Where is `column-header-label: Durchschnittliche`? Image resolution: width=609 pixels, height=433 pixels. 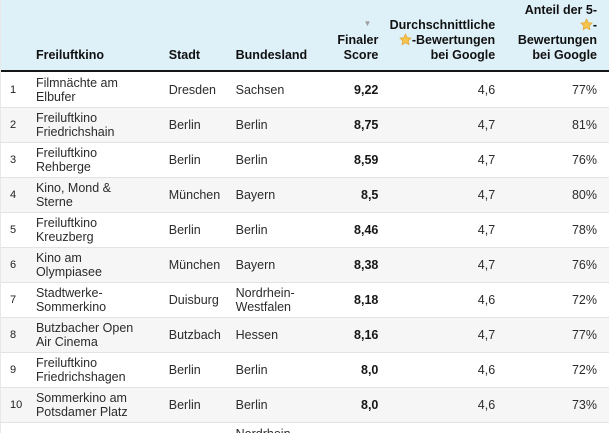 column-header-label: Durchschnittliche is located at coordinates (442, 25).